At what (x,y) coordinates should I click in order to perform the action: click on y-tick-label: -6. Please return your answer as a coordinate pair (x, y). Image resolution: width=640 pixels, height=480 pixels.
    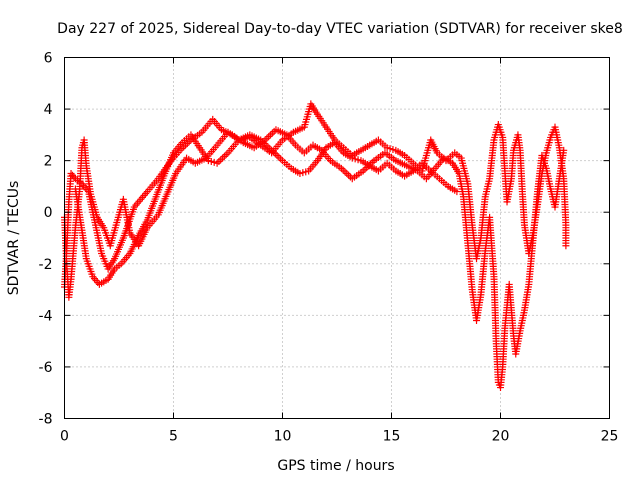
    Looking at the image, I should click on (46, 368).